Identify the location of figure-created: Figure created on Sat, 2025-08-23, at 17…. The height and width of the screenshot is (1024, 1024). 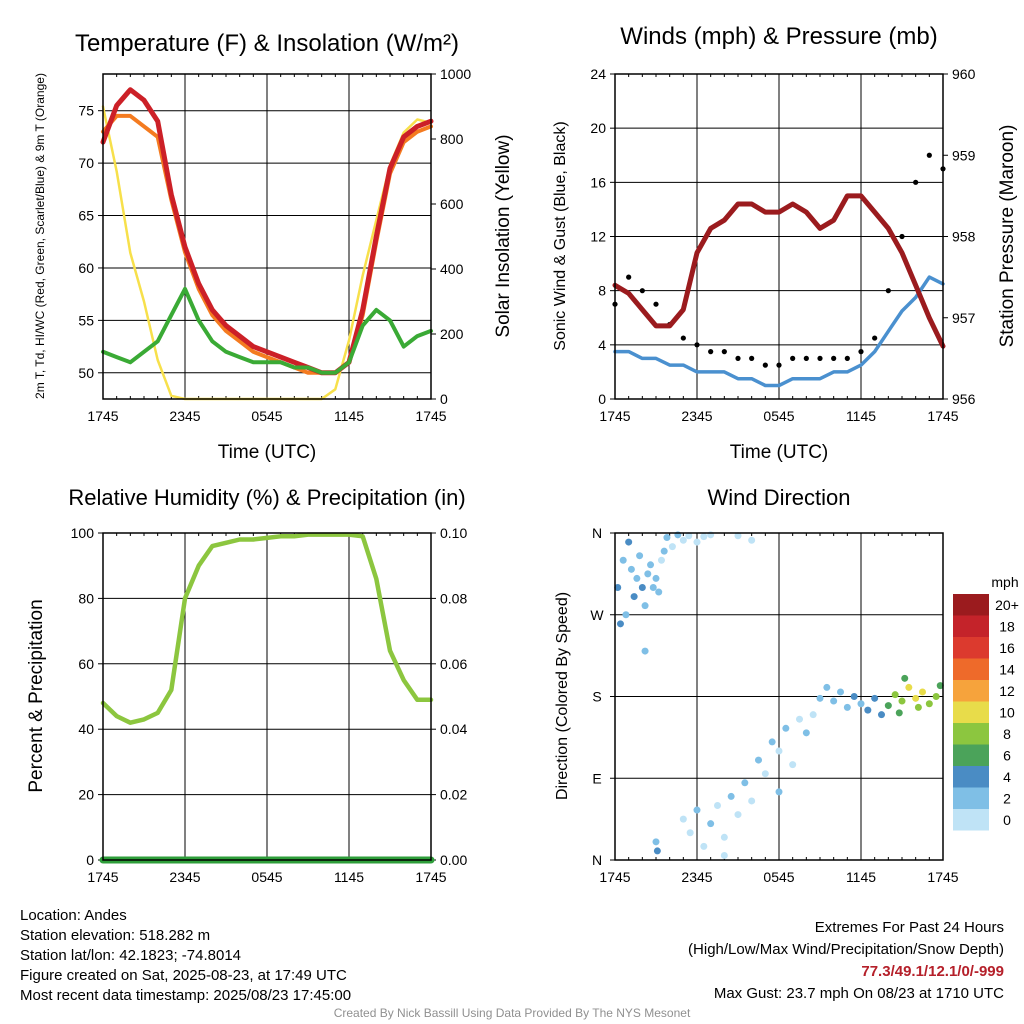
(183, 975).